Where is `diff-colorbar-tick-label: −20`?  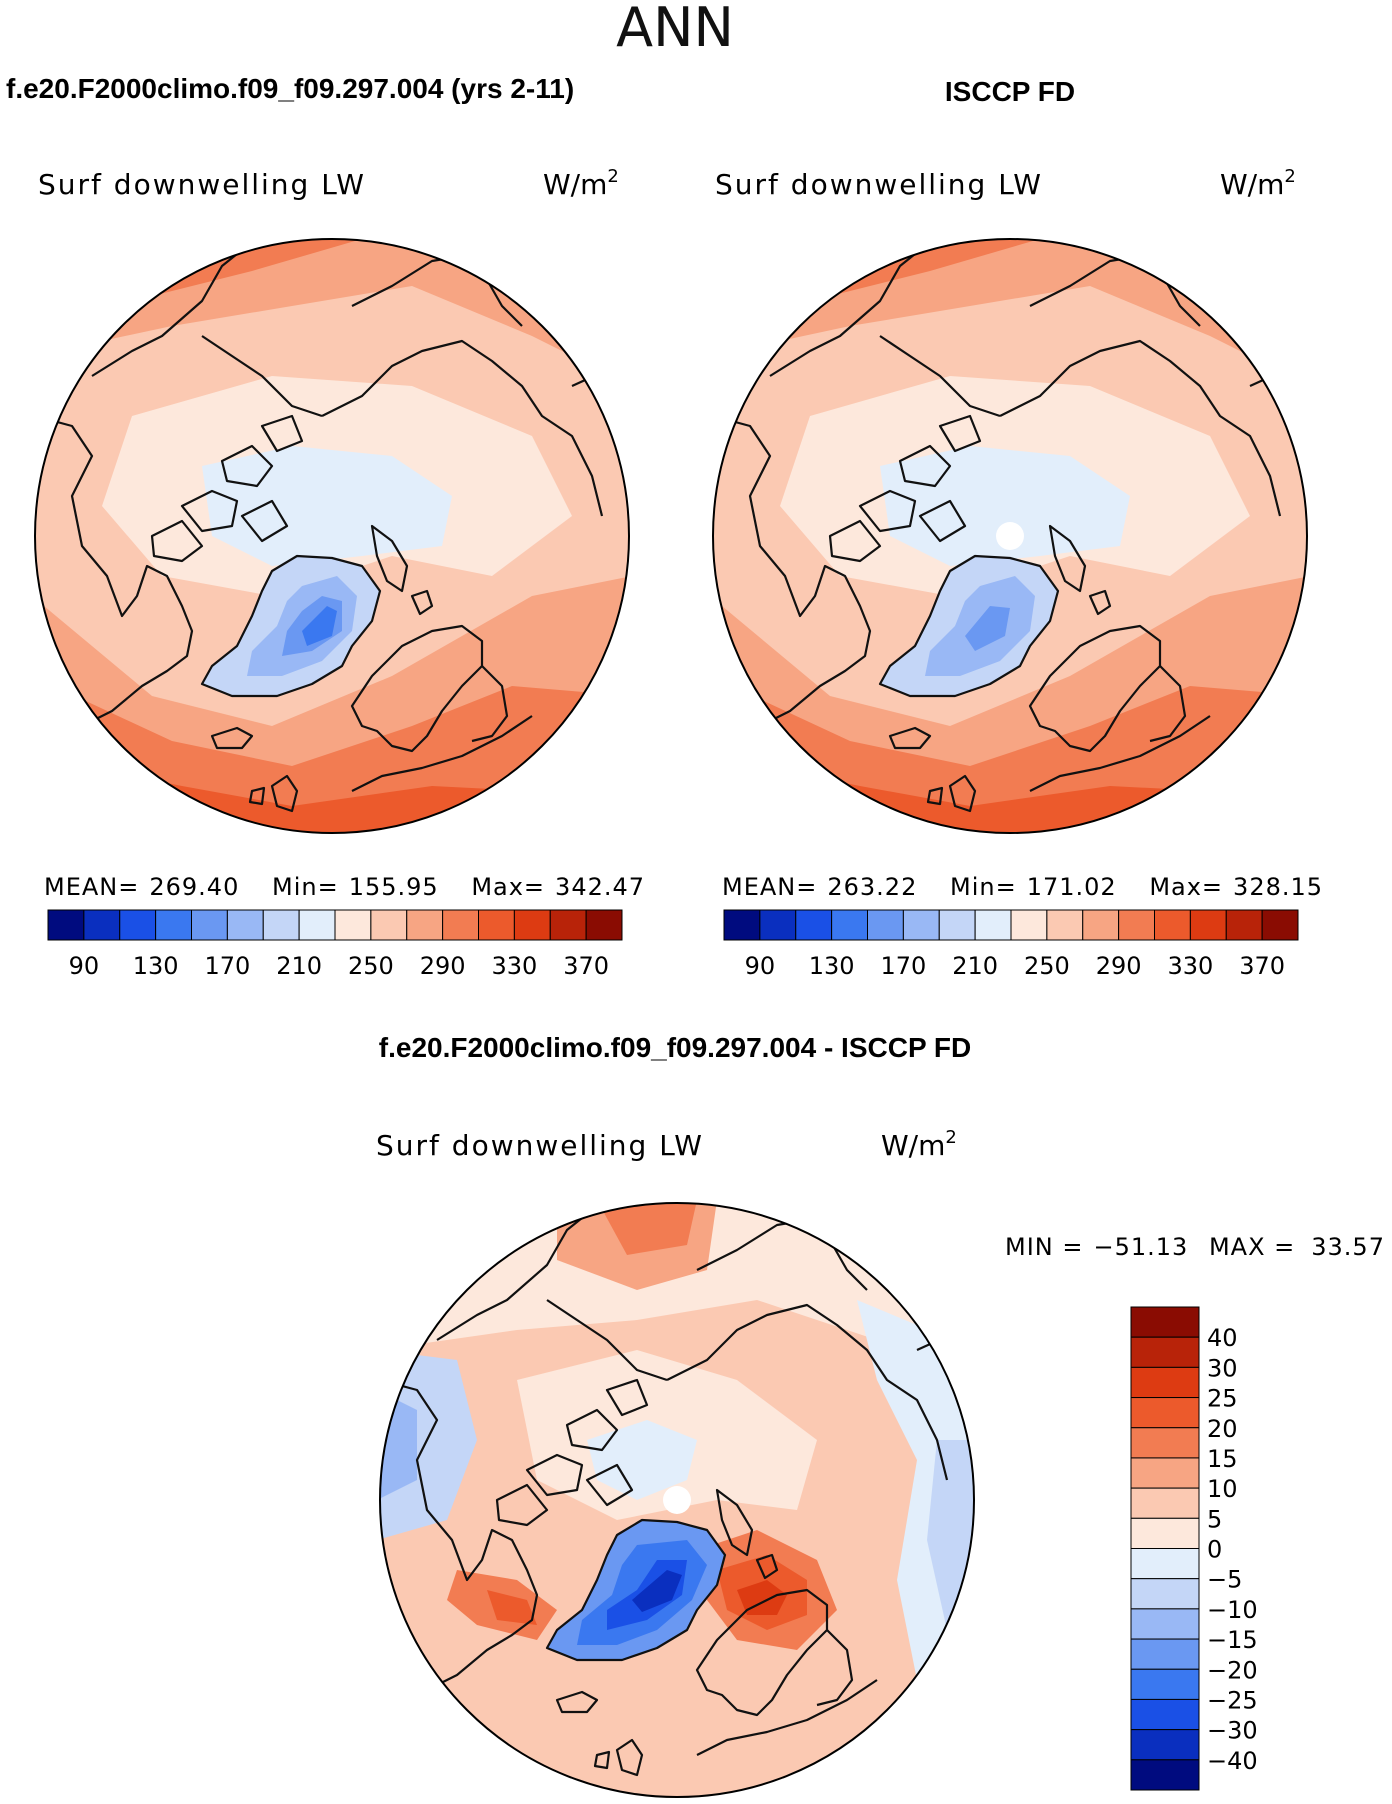
diff-colorbar-tick-label: −20 is located at coordinates (1232, 1670).